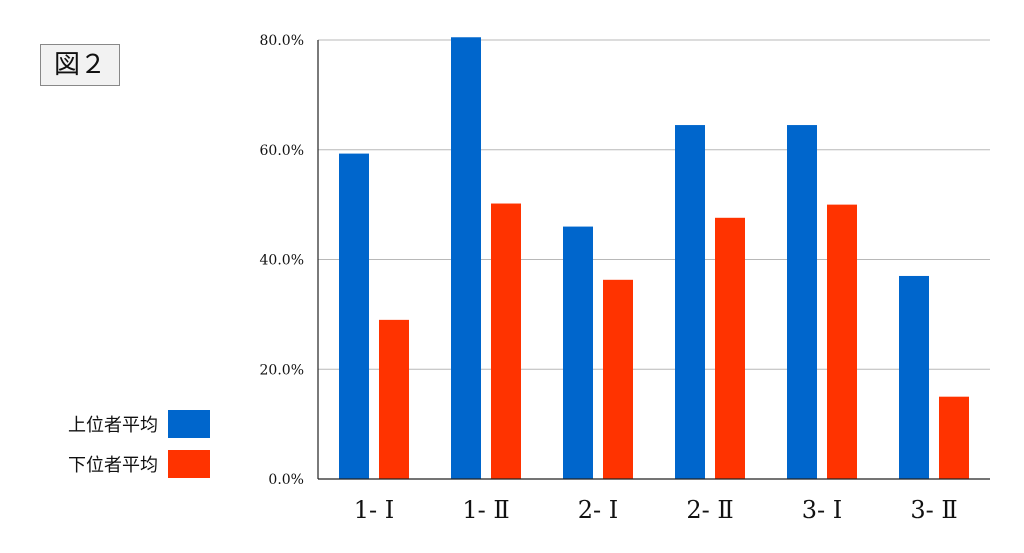 The height and width of the screenshot is (553, 1024). I want to click on legend-label: 下位者平均, so click(113, 465).